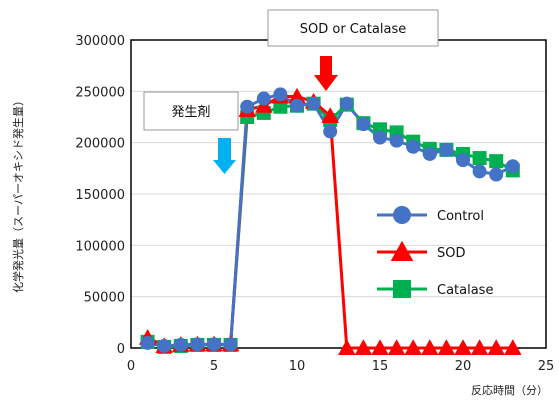  Describe the element at coordinates (451, 253) in the screenshot. I see `legend-label-sod: SOD` at that location.